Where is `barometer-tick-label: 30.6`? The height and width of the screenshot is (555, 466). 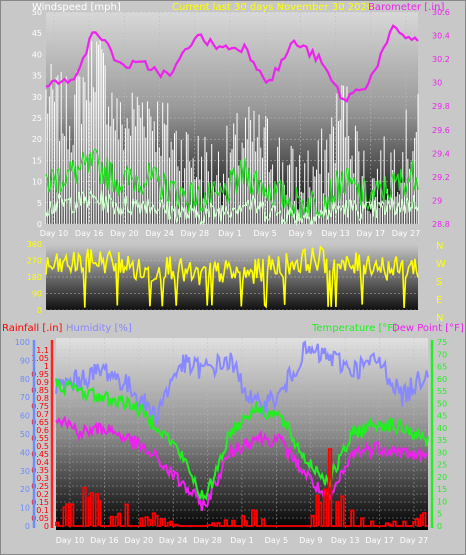
barometer-tick-label: 30.6 is located at coordinates (441, 12).